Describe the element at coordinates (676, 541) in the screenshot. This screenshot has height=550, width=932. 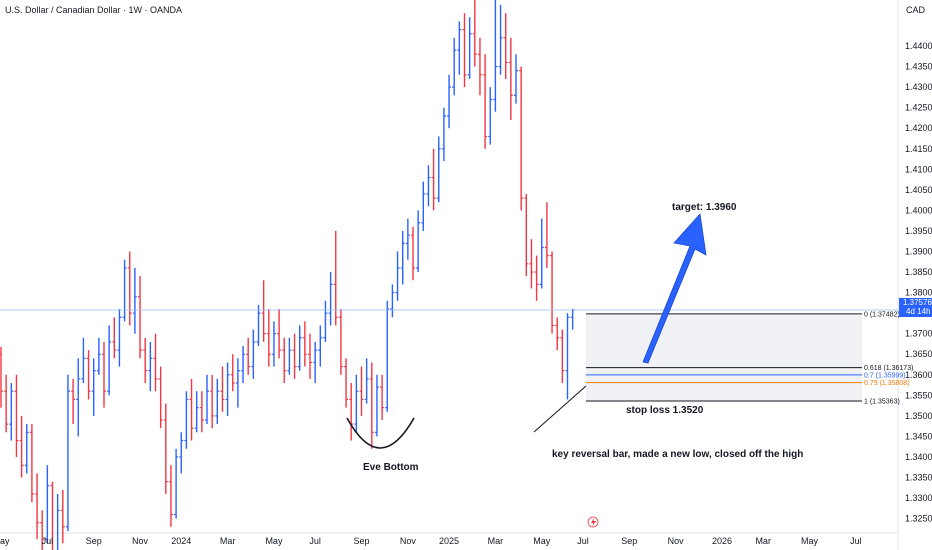
I see `x-tick-label: Nov` at that location.